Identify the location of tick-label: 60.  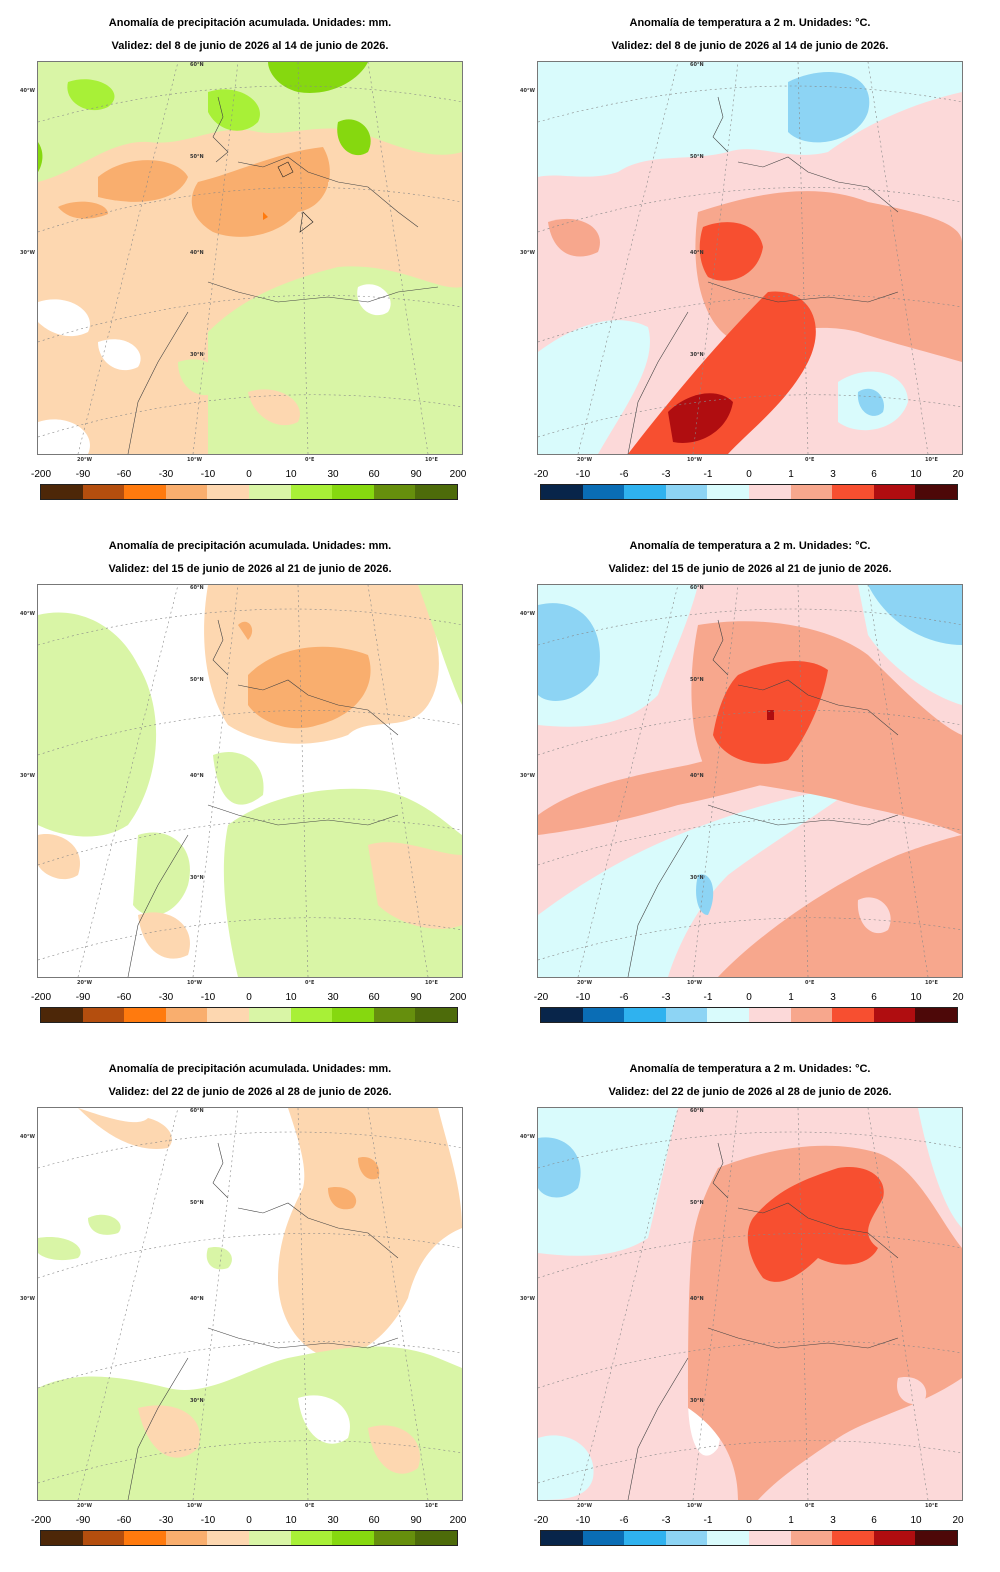
(374, 997).